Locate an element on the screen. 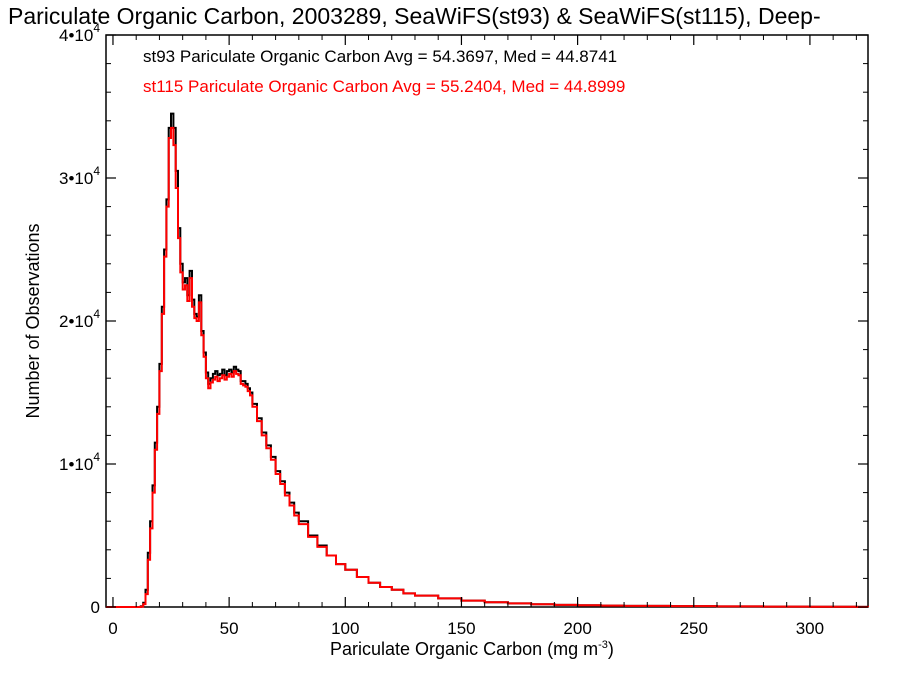 This screenshot has height=675, width=900. y-axis-label: Number of Observations is located at coordinates (33, 320).